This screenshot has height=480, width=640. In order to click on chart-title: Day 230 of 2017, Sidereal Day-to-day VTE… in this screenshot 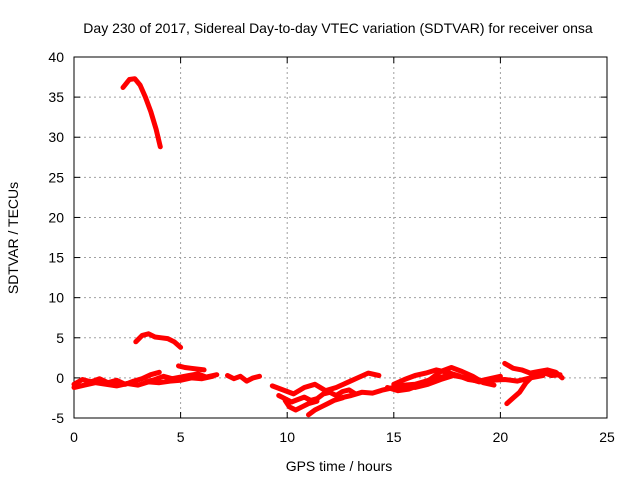, I will do `click(338, 28)`.